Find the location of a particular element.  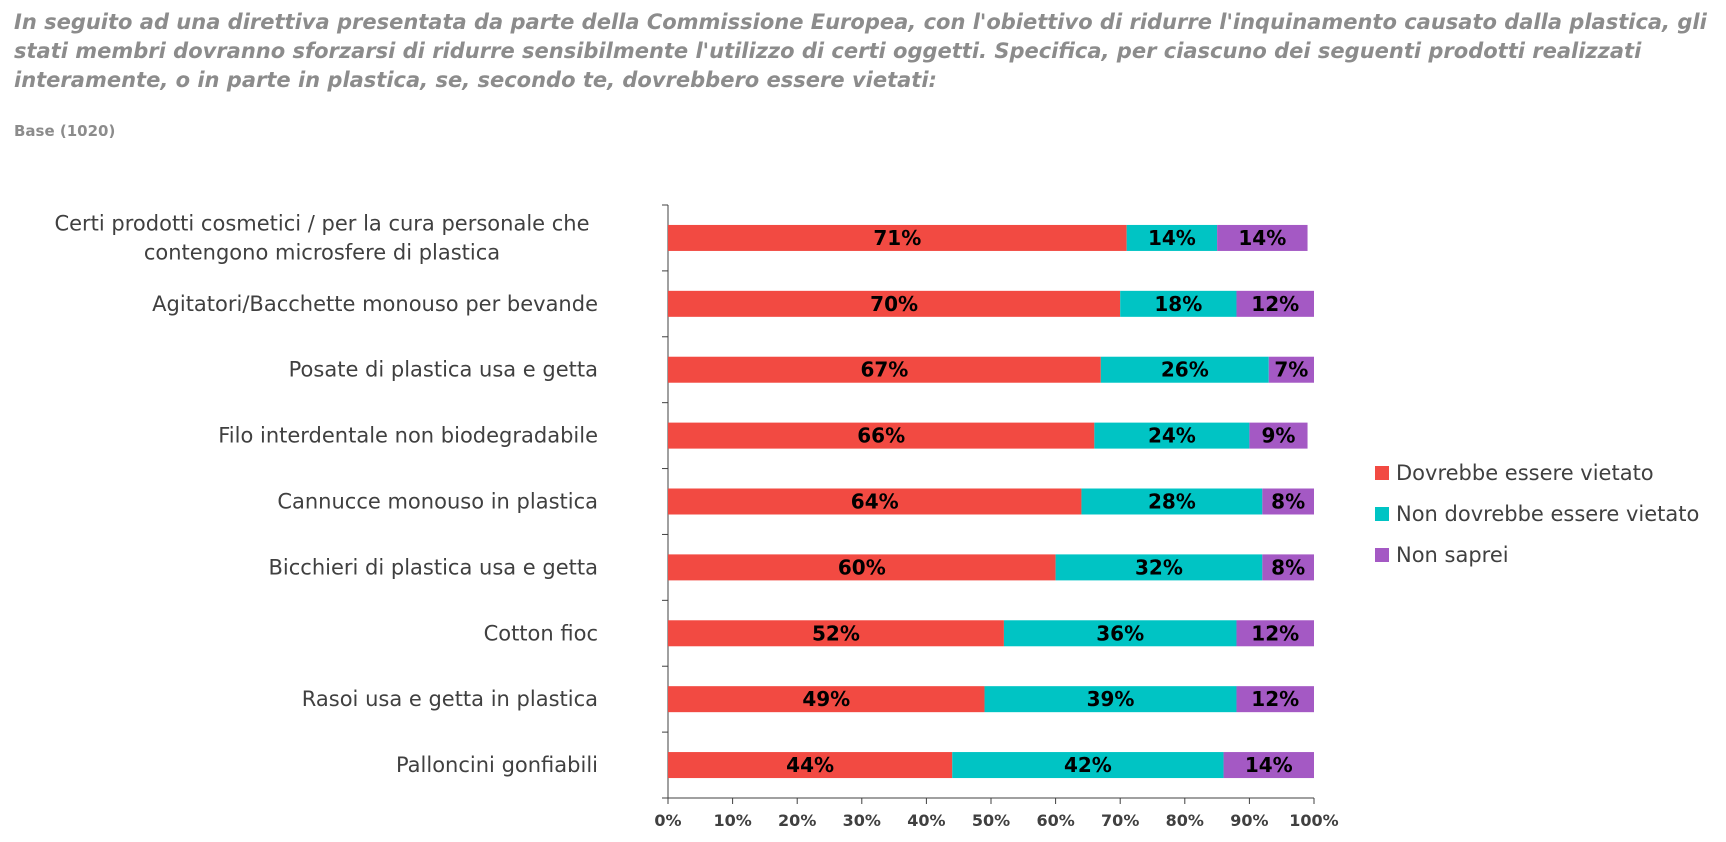

data-label: 28% is located at coordinates (1172, 502).